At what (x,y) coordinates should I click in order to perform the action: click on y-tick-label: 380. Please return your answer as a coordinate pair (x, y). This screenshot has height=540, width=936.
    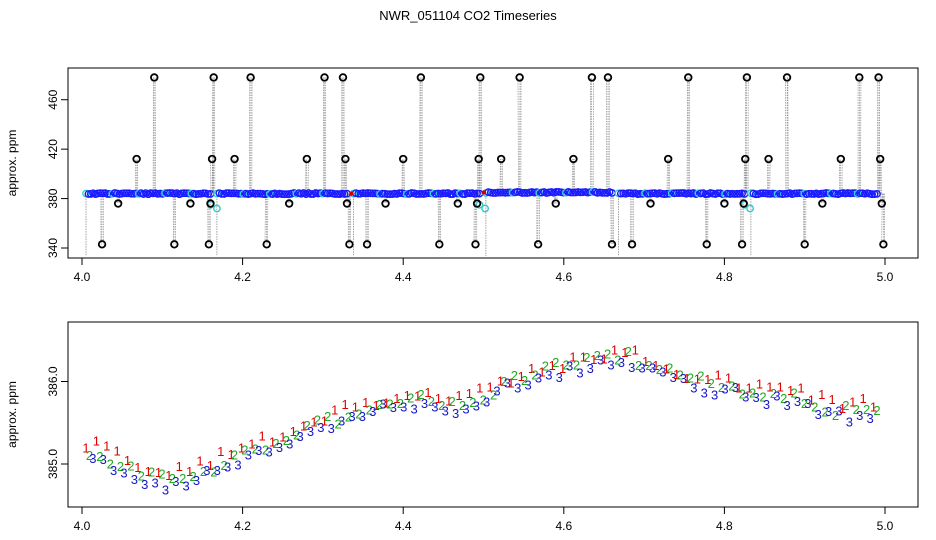
    Looking at the image, I should click on (53, 198).